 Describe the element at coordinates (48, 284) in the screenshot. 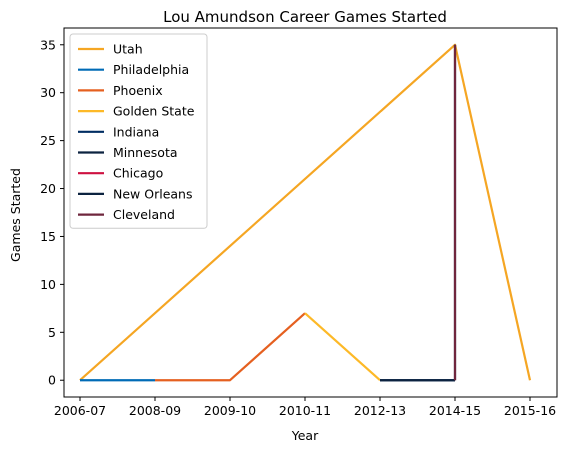

I see `y-tick-label: 10` at that location.